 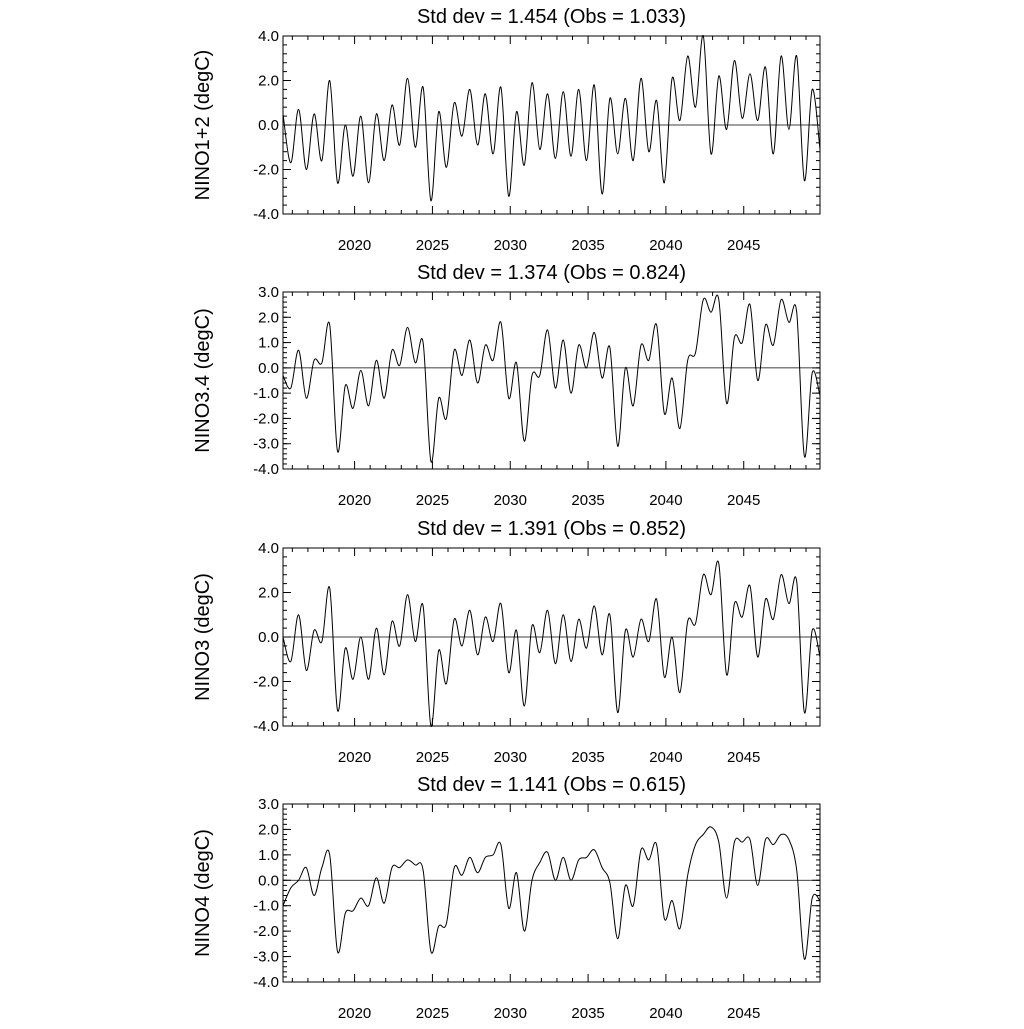 I want to click on chart-title: Std dev = 1.141 (Obs = 0.615), so click(x=551, y=785).